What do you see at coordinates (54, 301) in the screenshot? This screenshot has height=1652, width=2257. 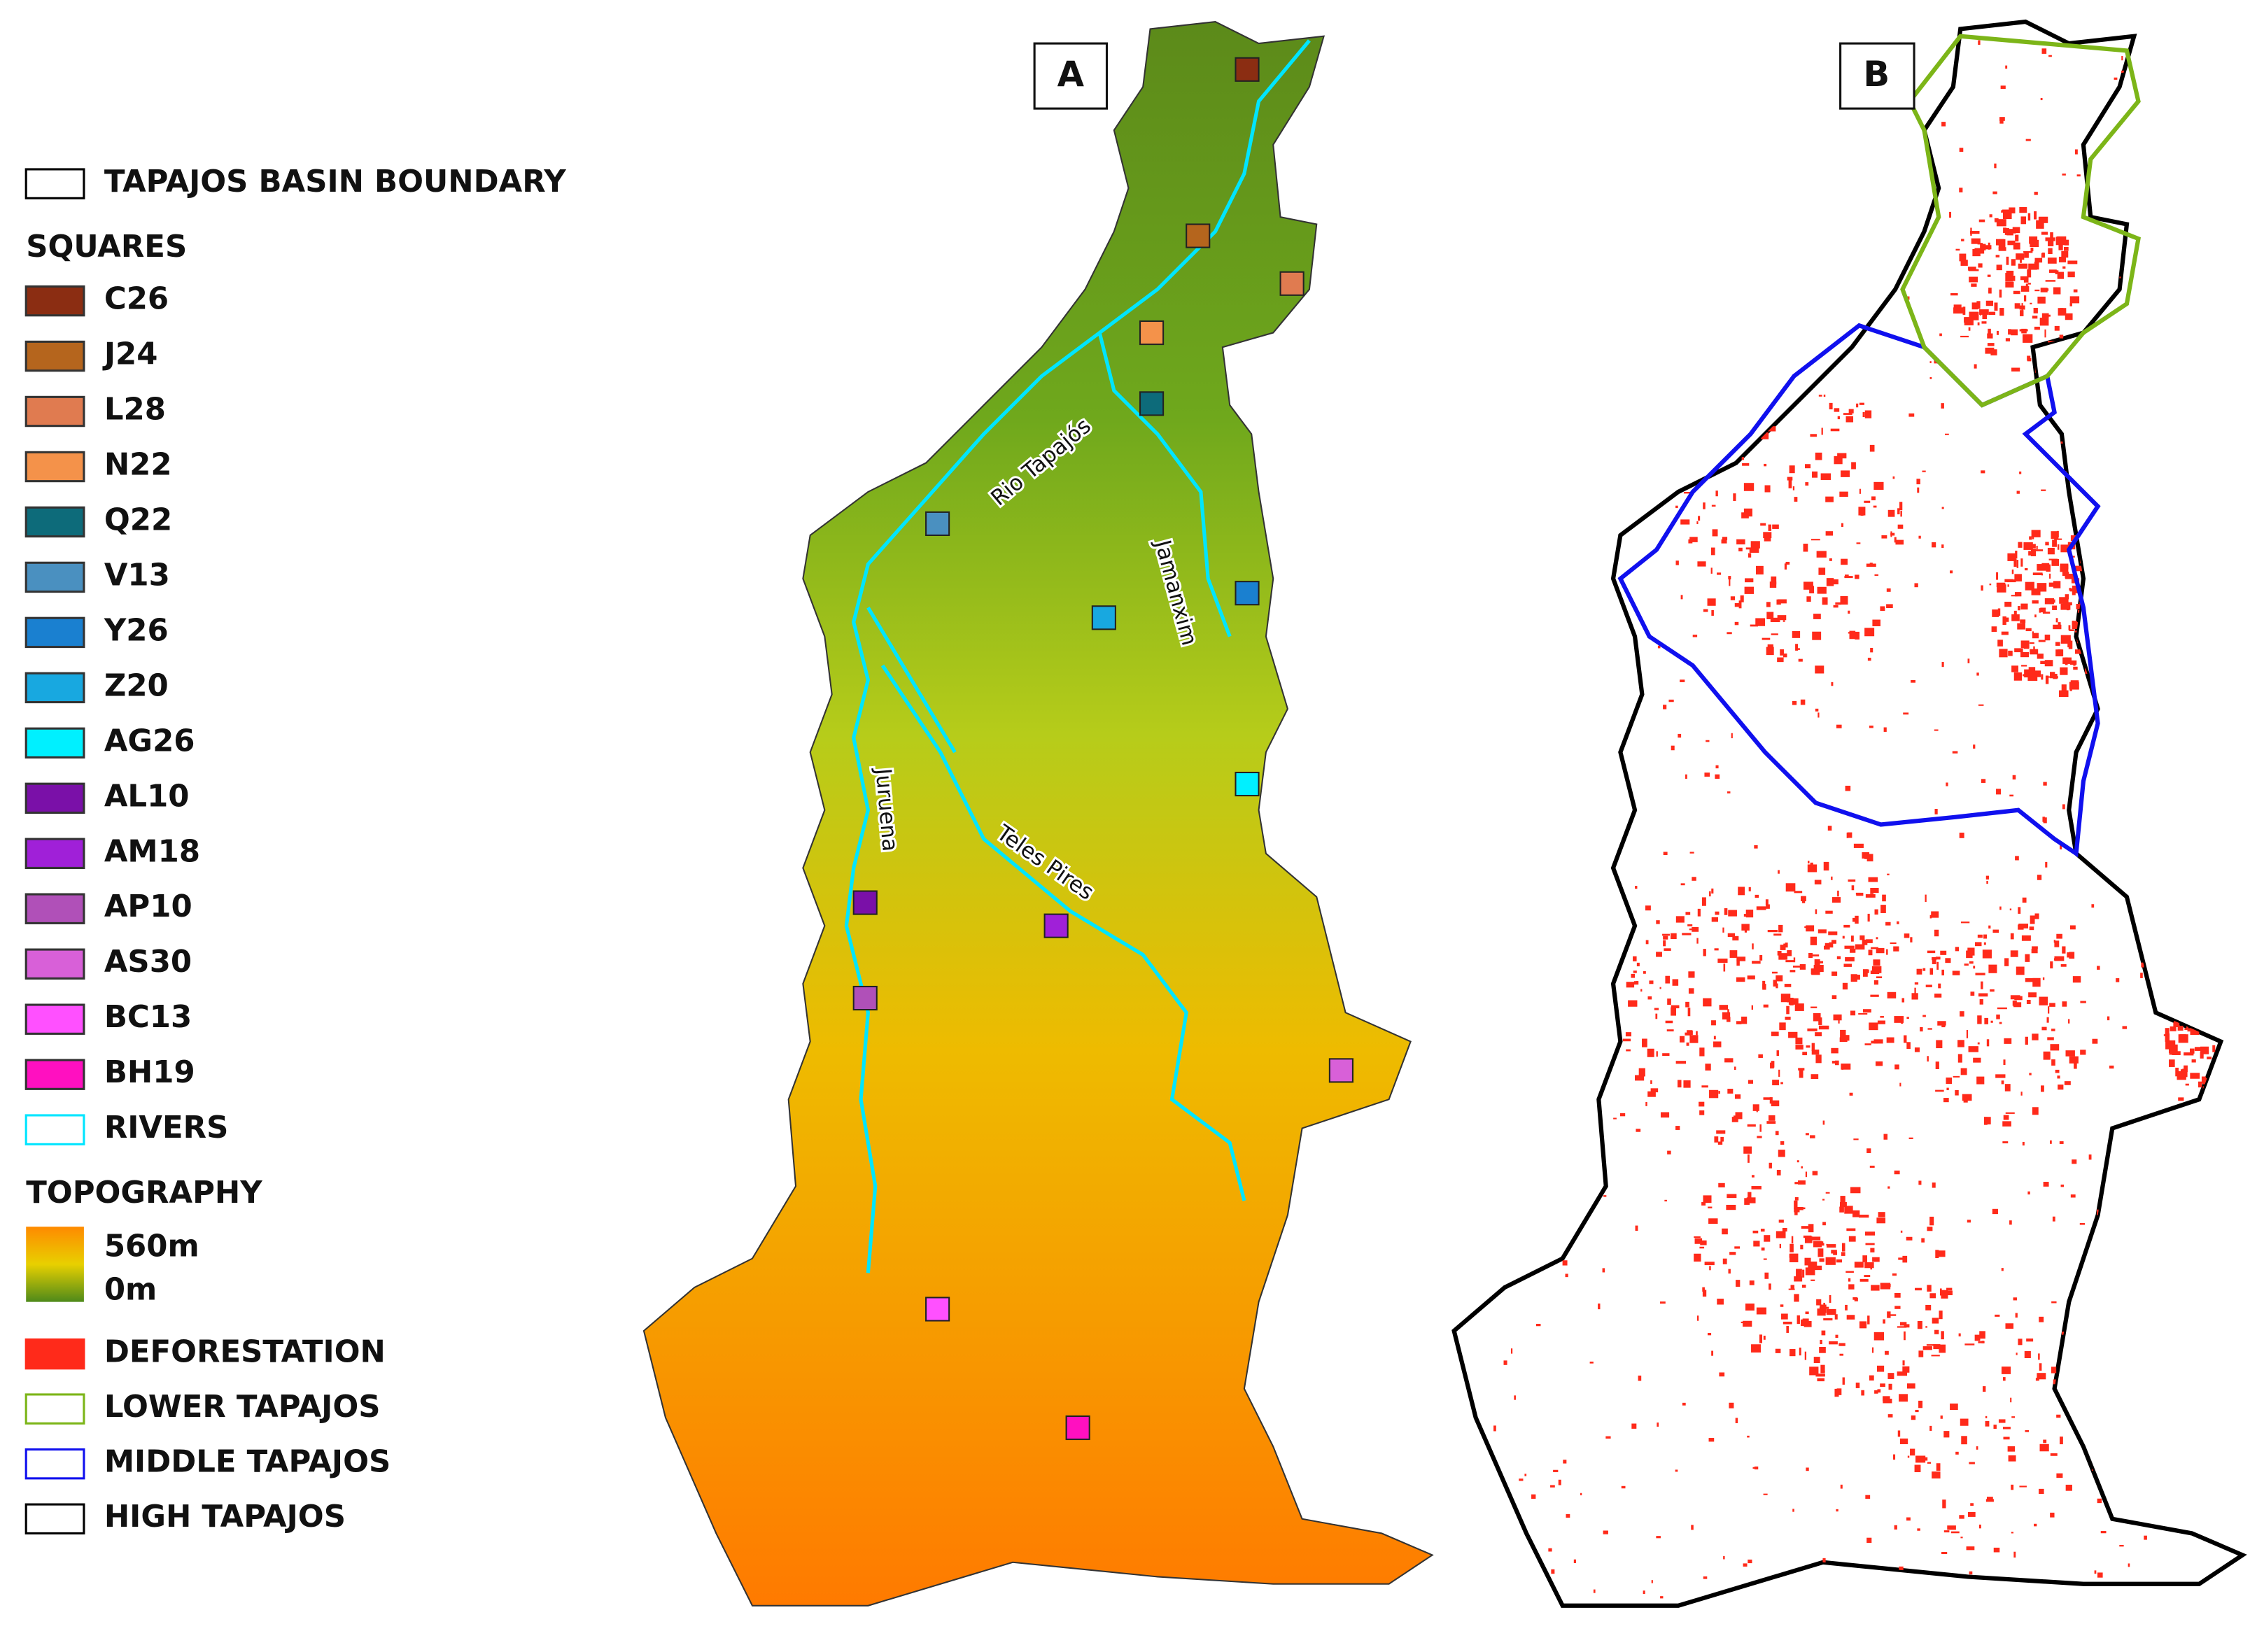 I see `legend-swatch` at bounding box center [54, 301].